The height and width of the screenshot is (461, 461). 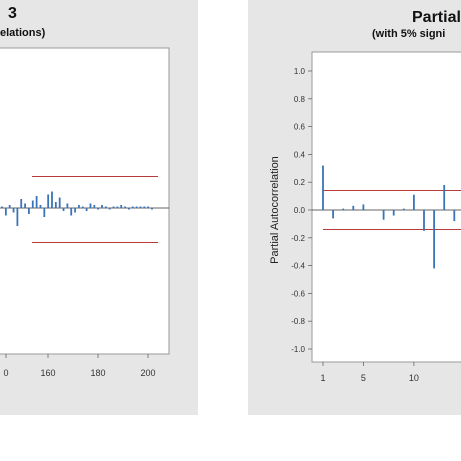 I want to click on pacf-ylabel: Partial Autocorrelation, so click(x=275, y=210).